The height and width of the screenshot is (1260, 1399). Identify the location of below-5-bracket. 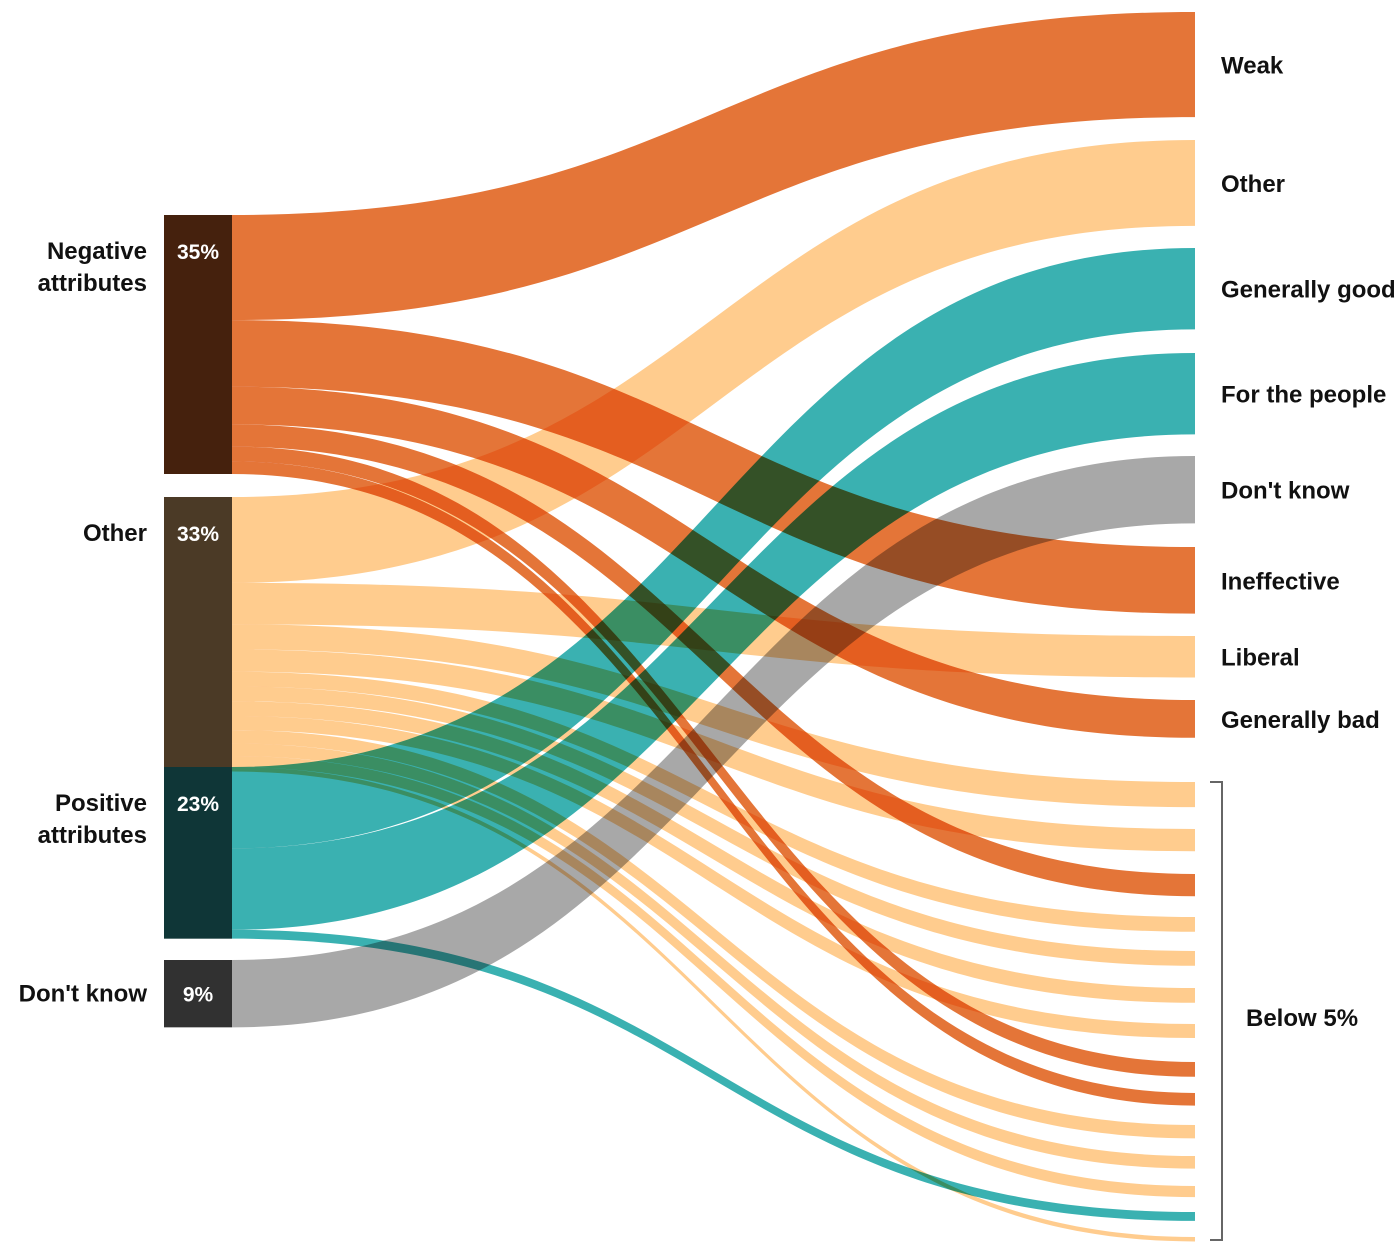
(1216, 1011).